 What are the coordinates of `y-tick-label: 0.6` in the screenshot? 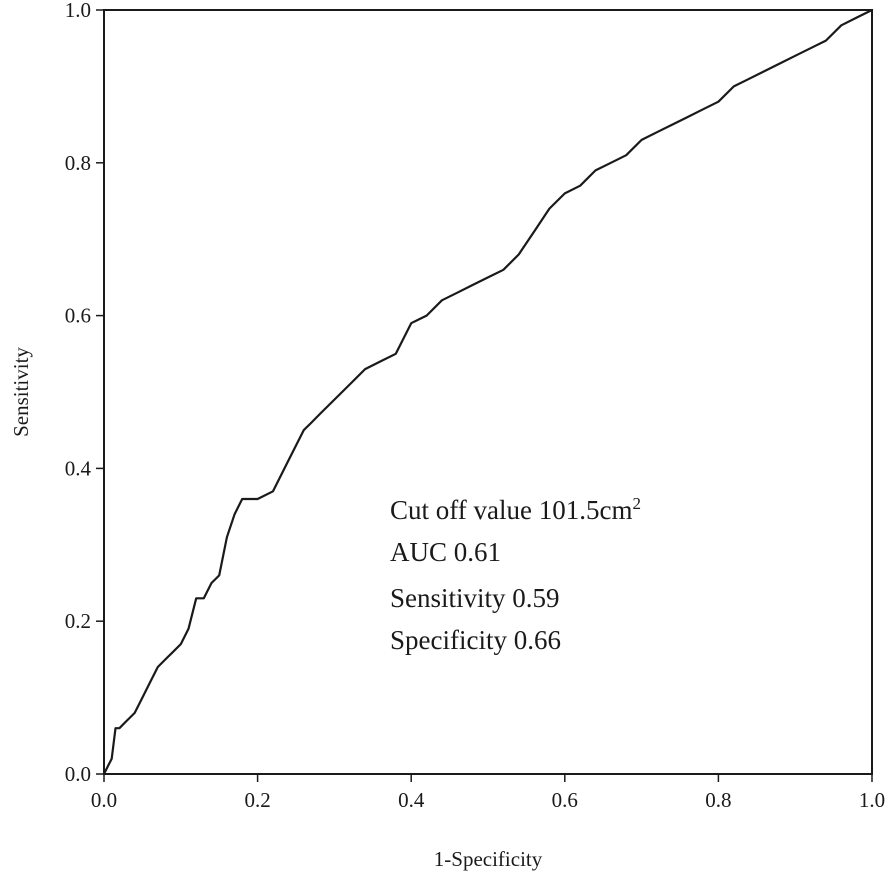 It's located at (78, 316).